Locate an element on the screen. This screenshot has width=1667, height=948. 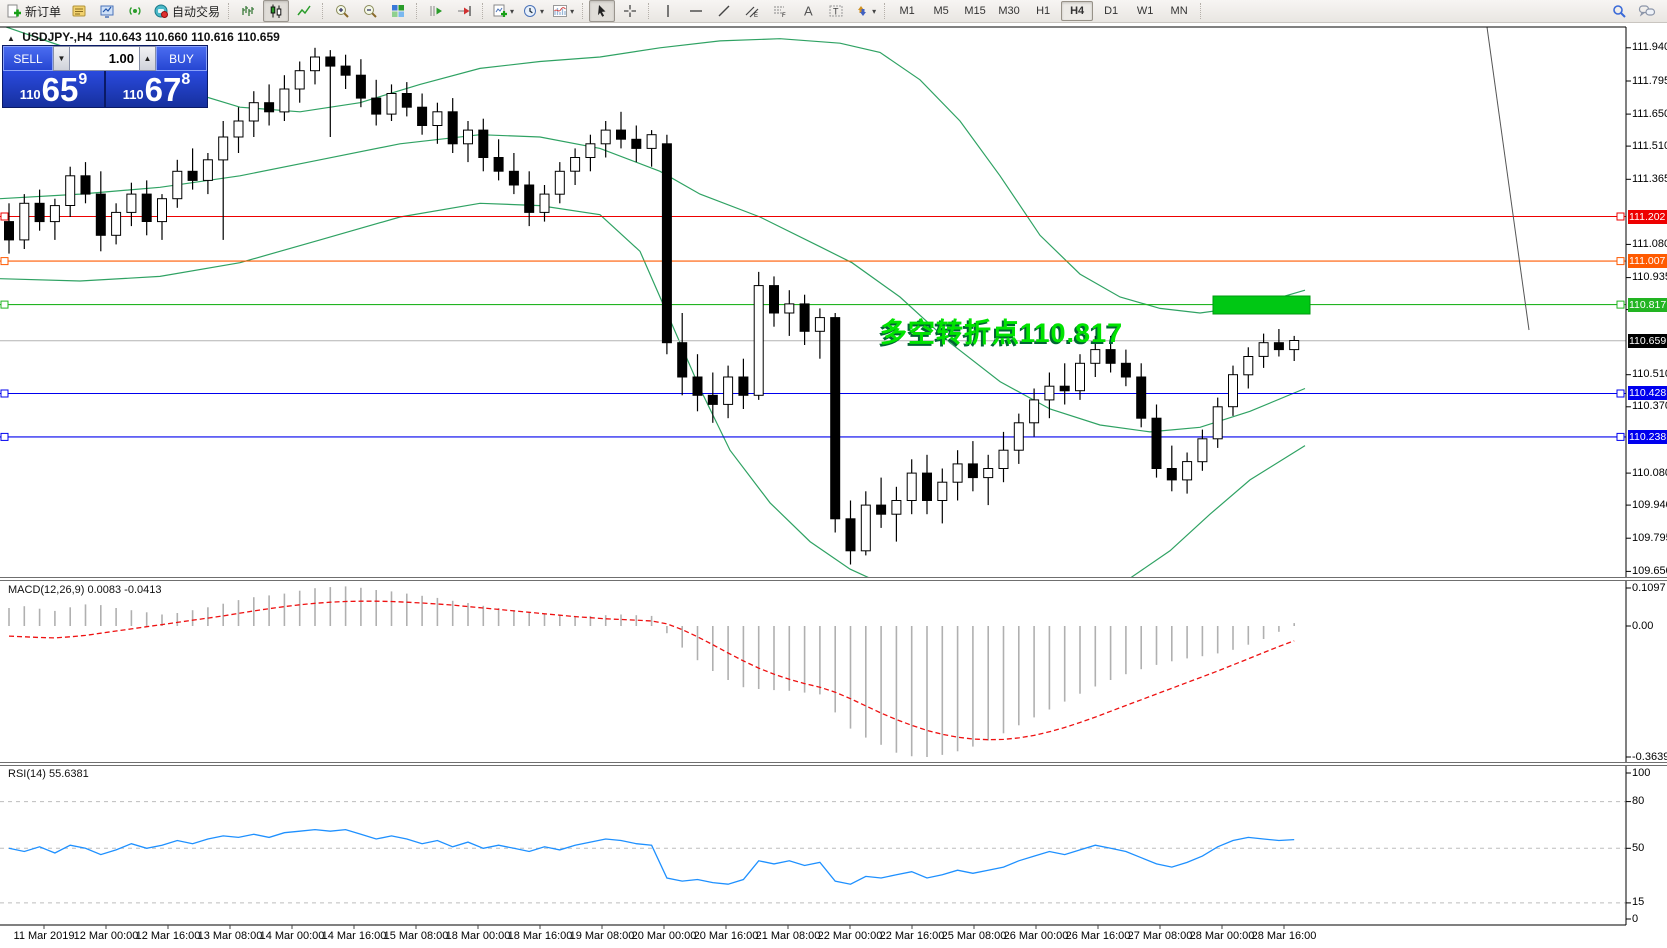
shift-end-button is located at coordinates (436, 11).